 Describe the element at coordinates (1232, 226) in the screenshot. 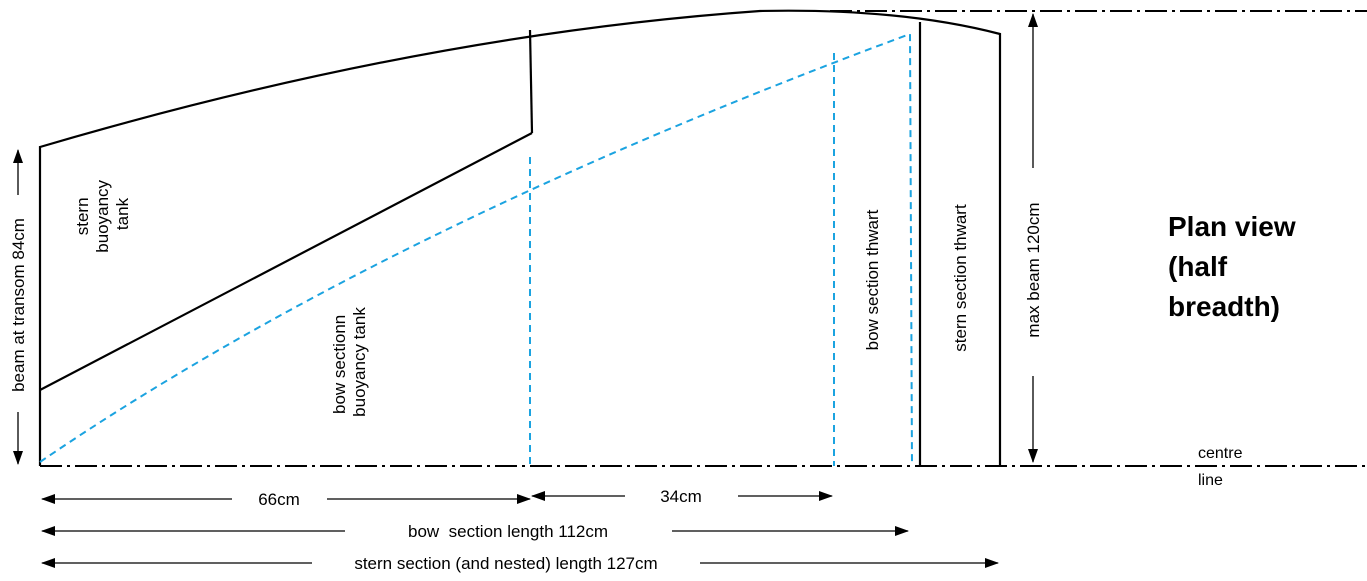

I see `title-line-1: Plan view` at that location.